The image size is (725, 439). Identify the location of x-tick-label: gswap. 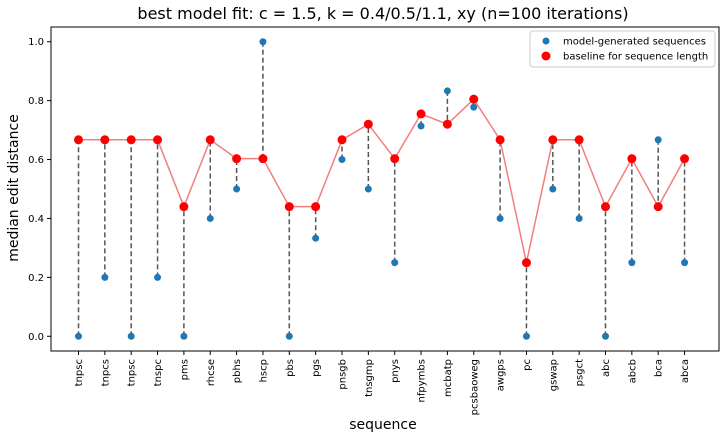
(553, 375).